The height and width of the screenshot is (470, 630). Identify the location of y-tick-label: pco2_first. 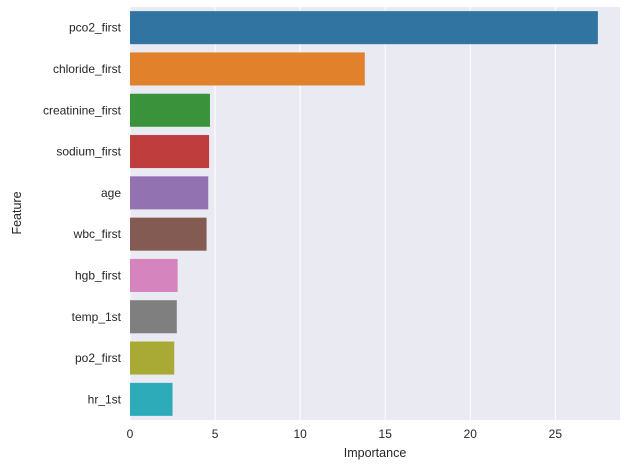
(95, 28).